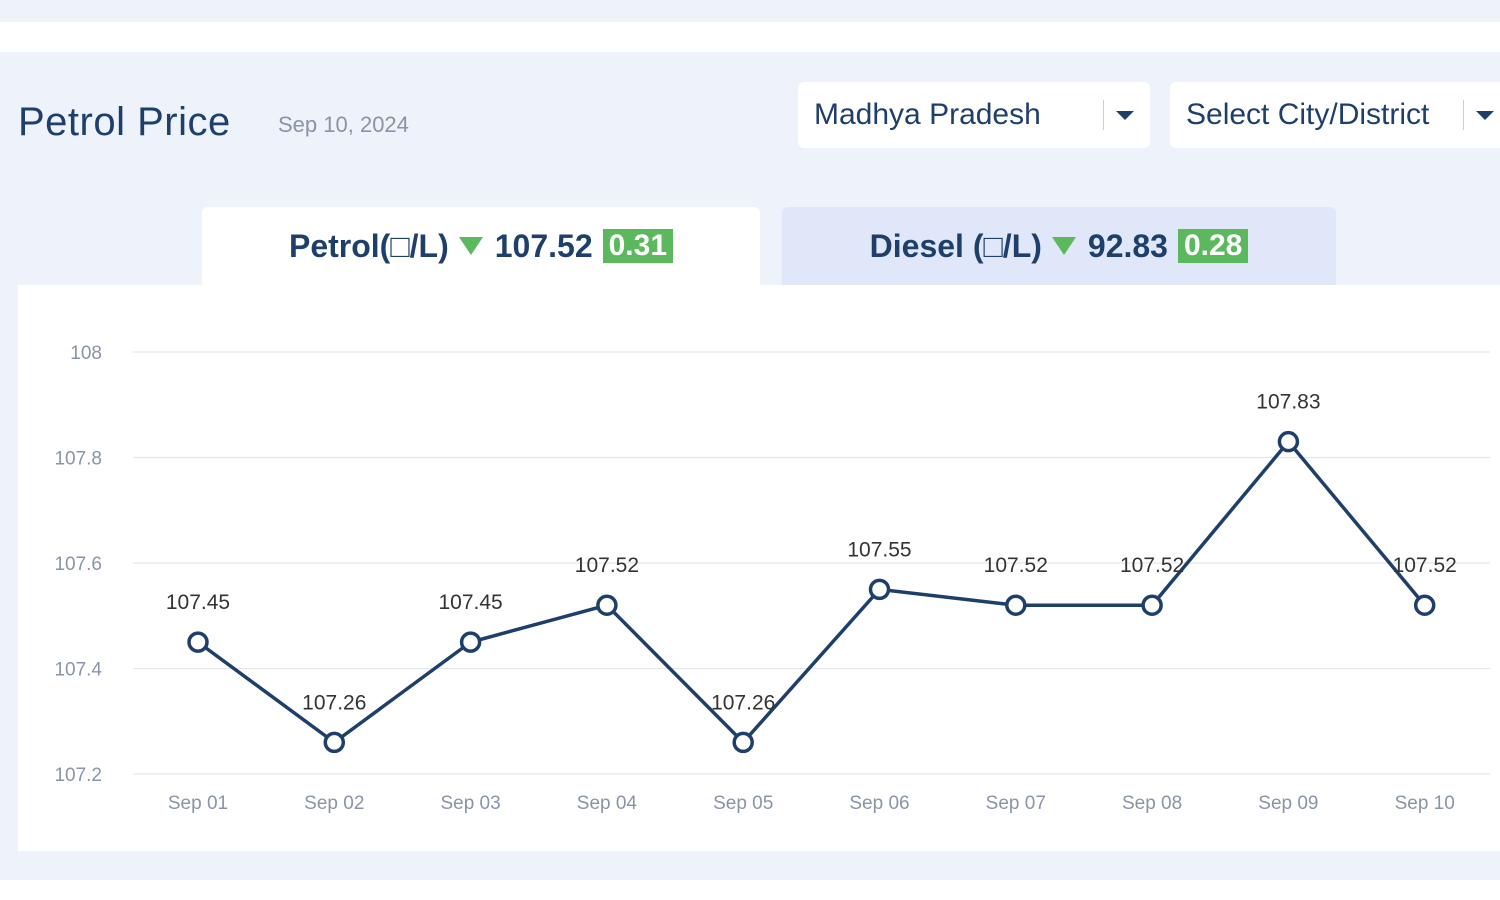 The width and height of the screenshot is (1500, 900). I want to click on y-tick-label: 107.4, so click(78, 670).